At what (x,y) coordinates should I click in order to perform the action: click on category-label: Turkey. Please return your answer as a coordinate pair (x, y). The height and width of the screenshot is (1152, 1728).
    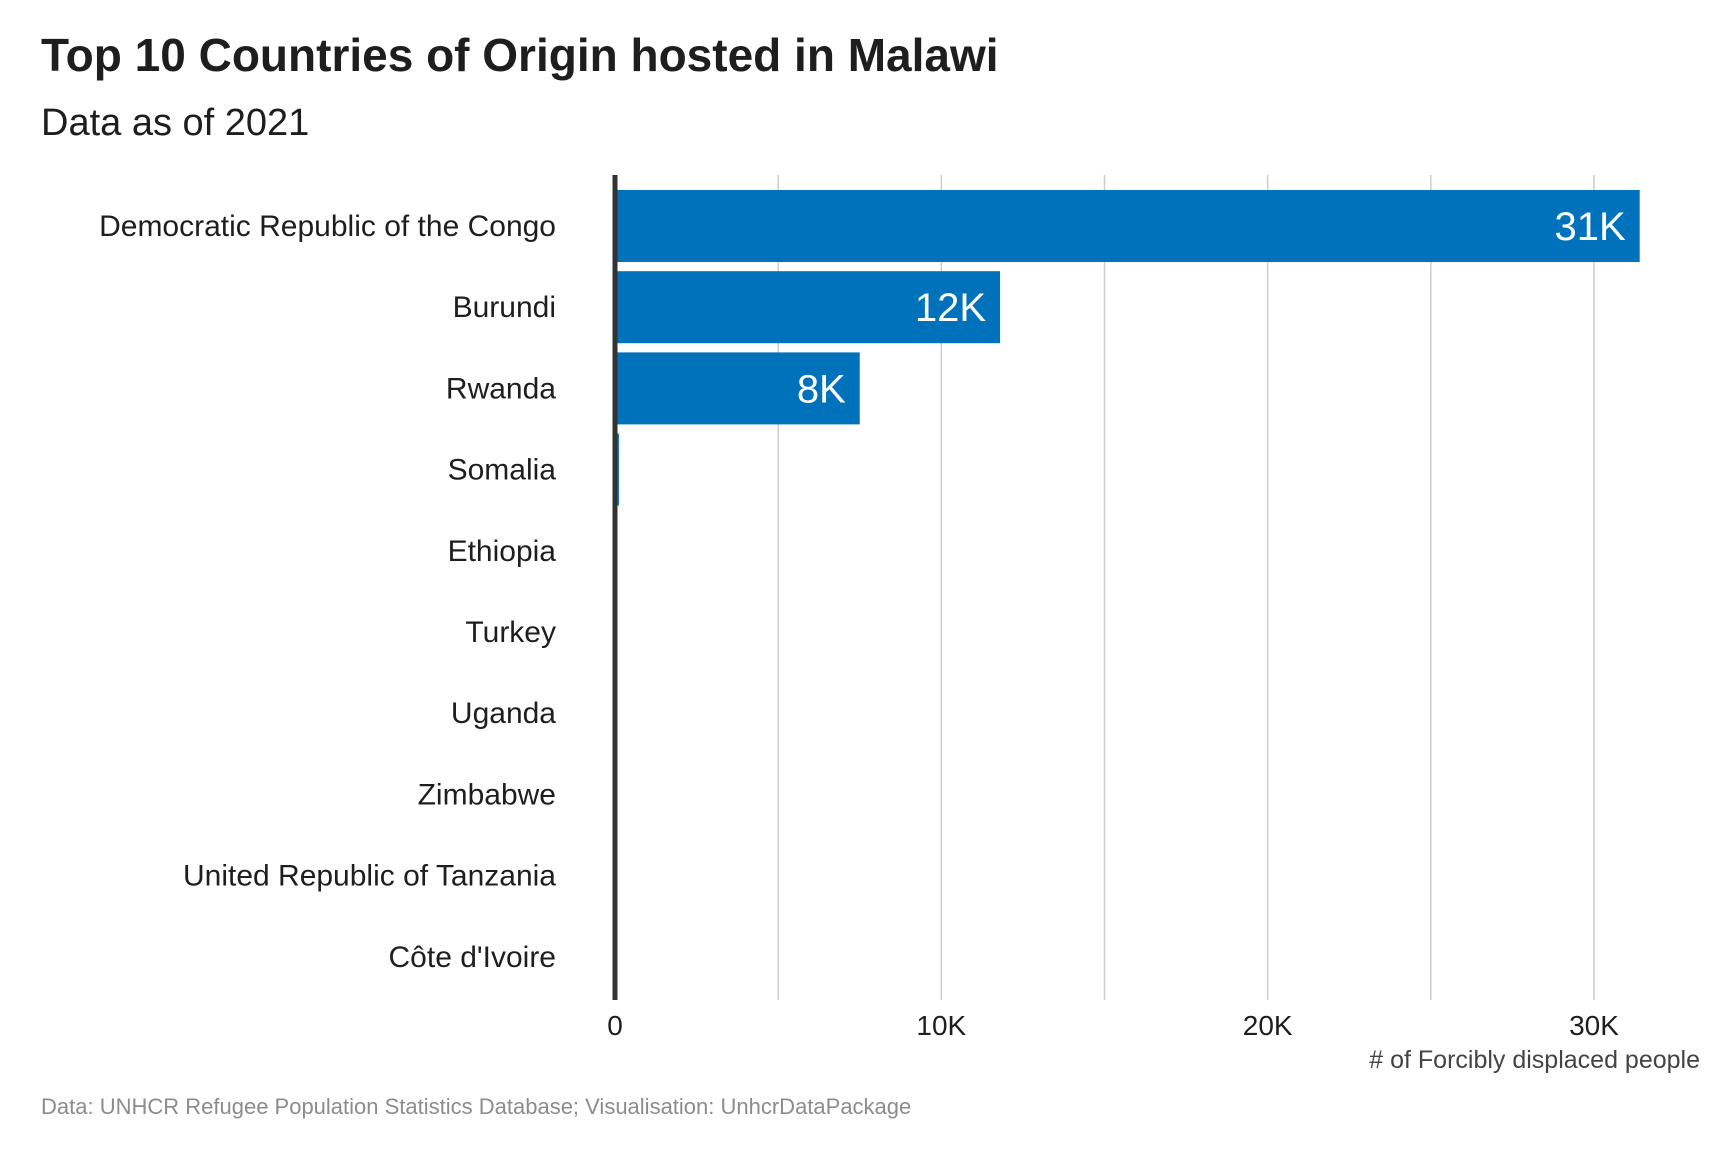
    Looking at the image, I should click on (510, 632).